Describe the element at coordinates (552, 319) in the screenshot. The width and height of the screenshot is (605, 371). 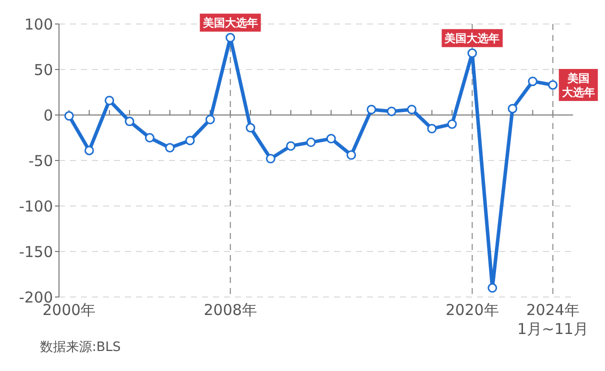
I see `x-tick-label: 2024年 1月~11月` at that location.